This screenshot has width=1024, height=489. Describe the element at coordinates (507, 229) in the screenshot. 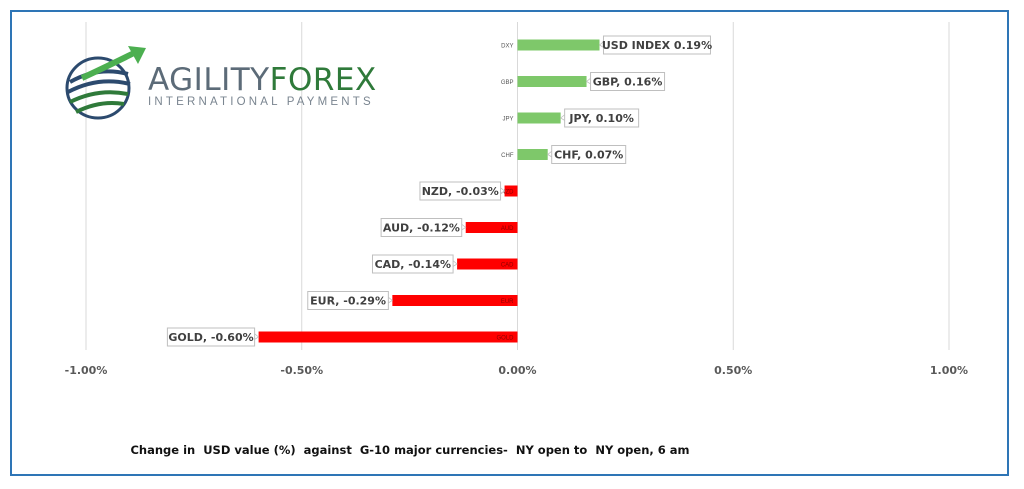

I see `category-label: AUD` at that location.